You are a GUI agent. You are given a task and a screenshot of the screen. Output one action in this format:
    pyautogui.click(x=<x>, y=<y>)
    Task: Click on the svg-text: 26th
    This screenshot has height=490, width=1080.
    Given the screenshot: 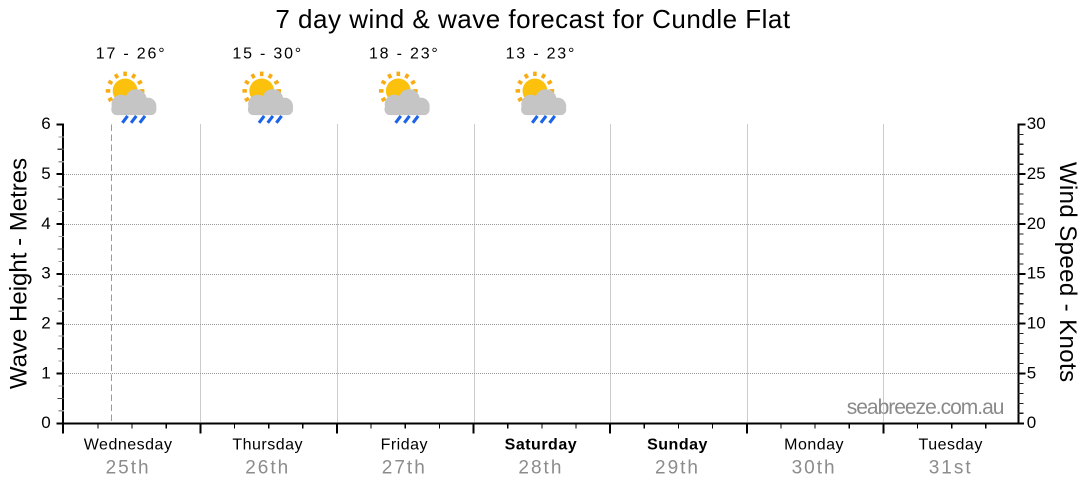 What is the action you would take?
    pyautogui.click(x=267, y=467)
    